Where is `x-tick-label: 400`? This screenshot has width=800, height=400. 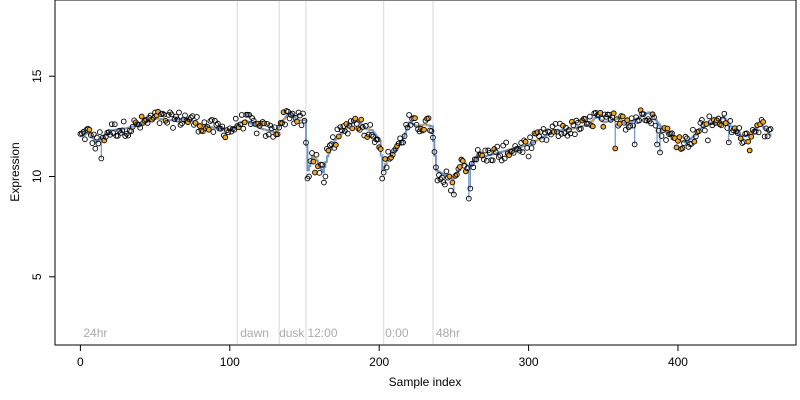 x-tick-label: 400 is located at coordinates (678, 362).